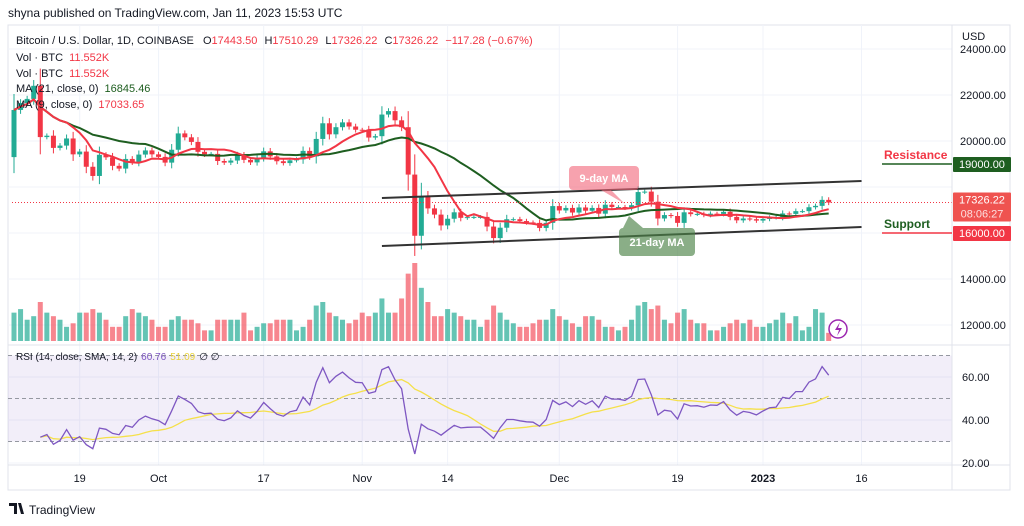 The image size is (1024, 526). What do you see at coordinates (415, 41) in the screenshot?
I see `close-value: 17326.22` at bounding box center [415, 41].